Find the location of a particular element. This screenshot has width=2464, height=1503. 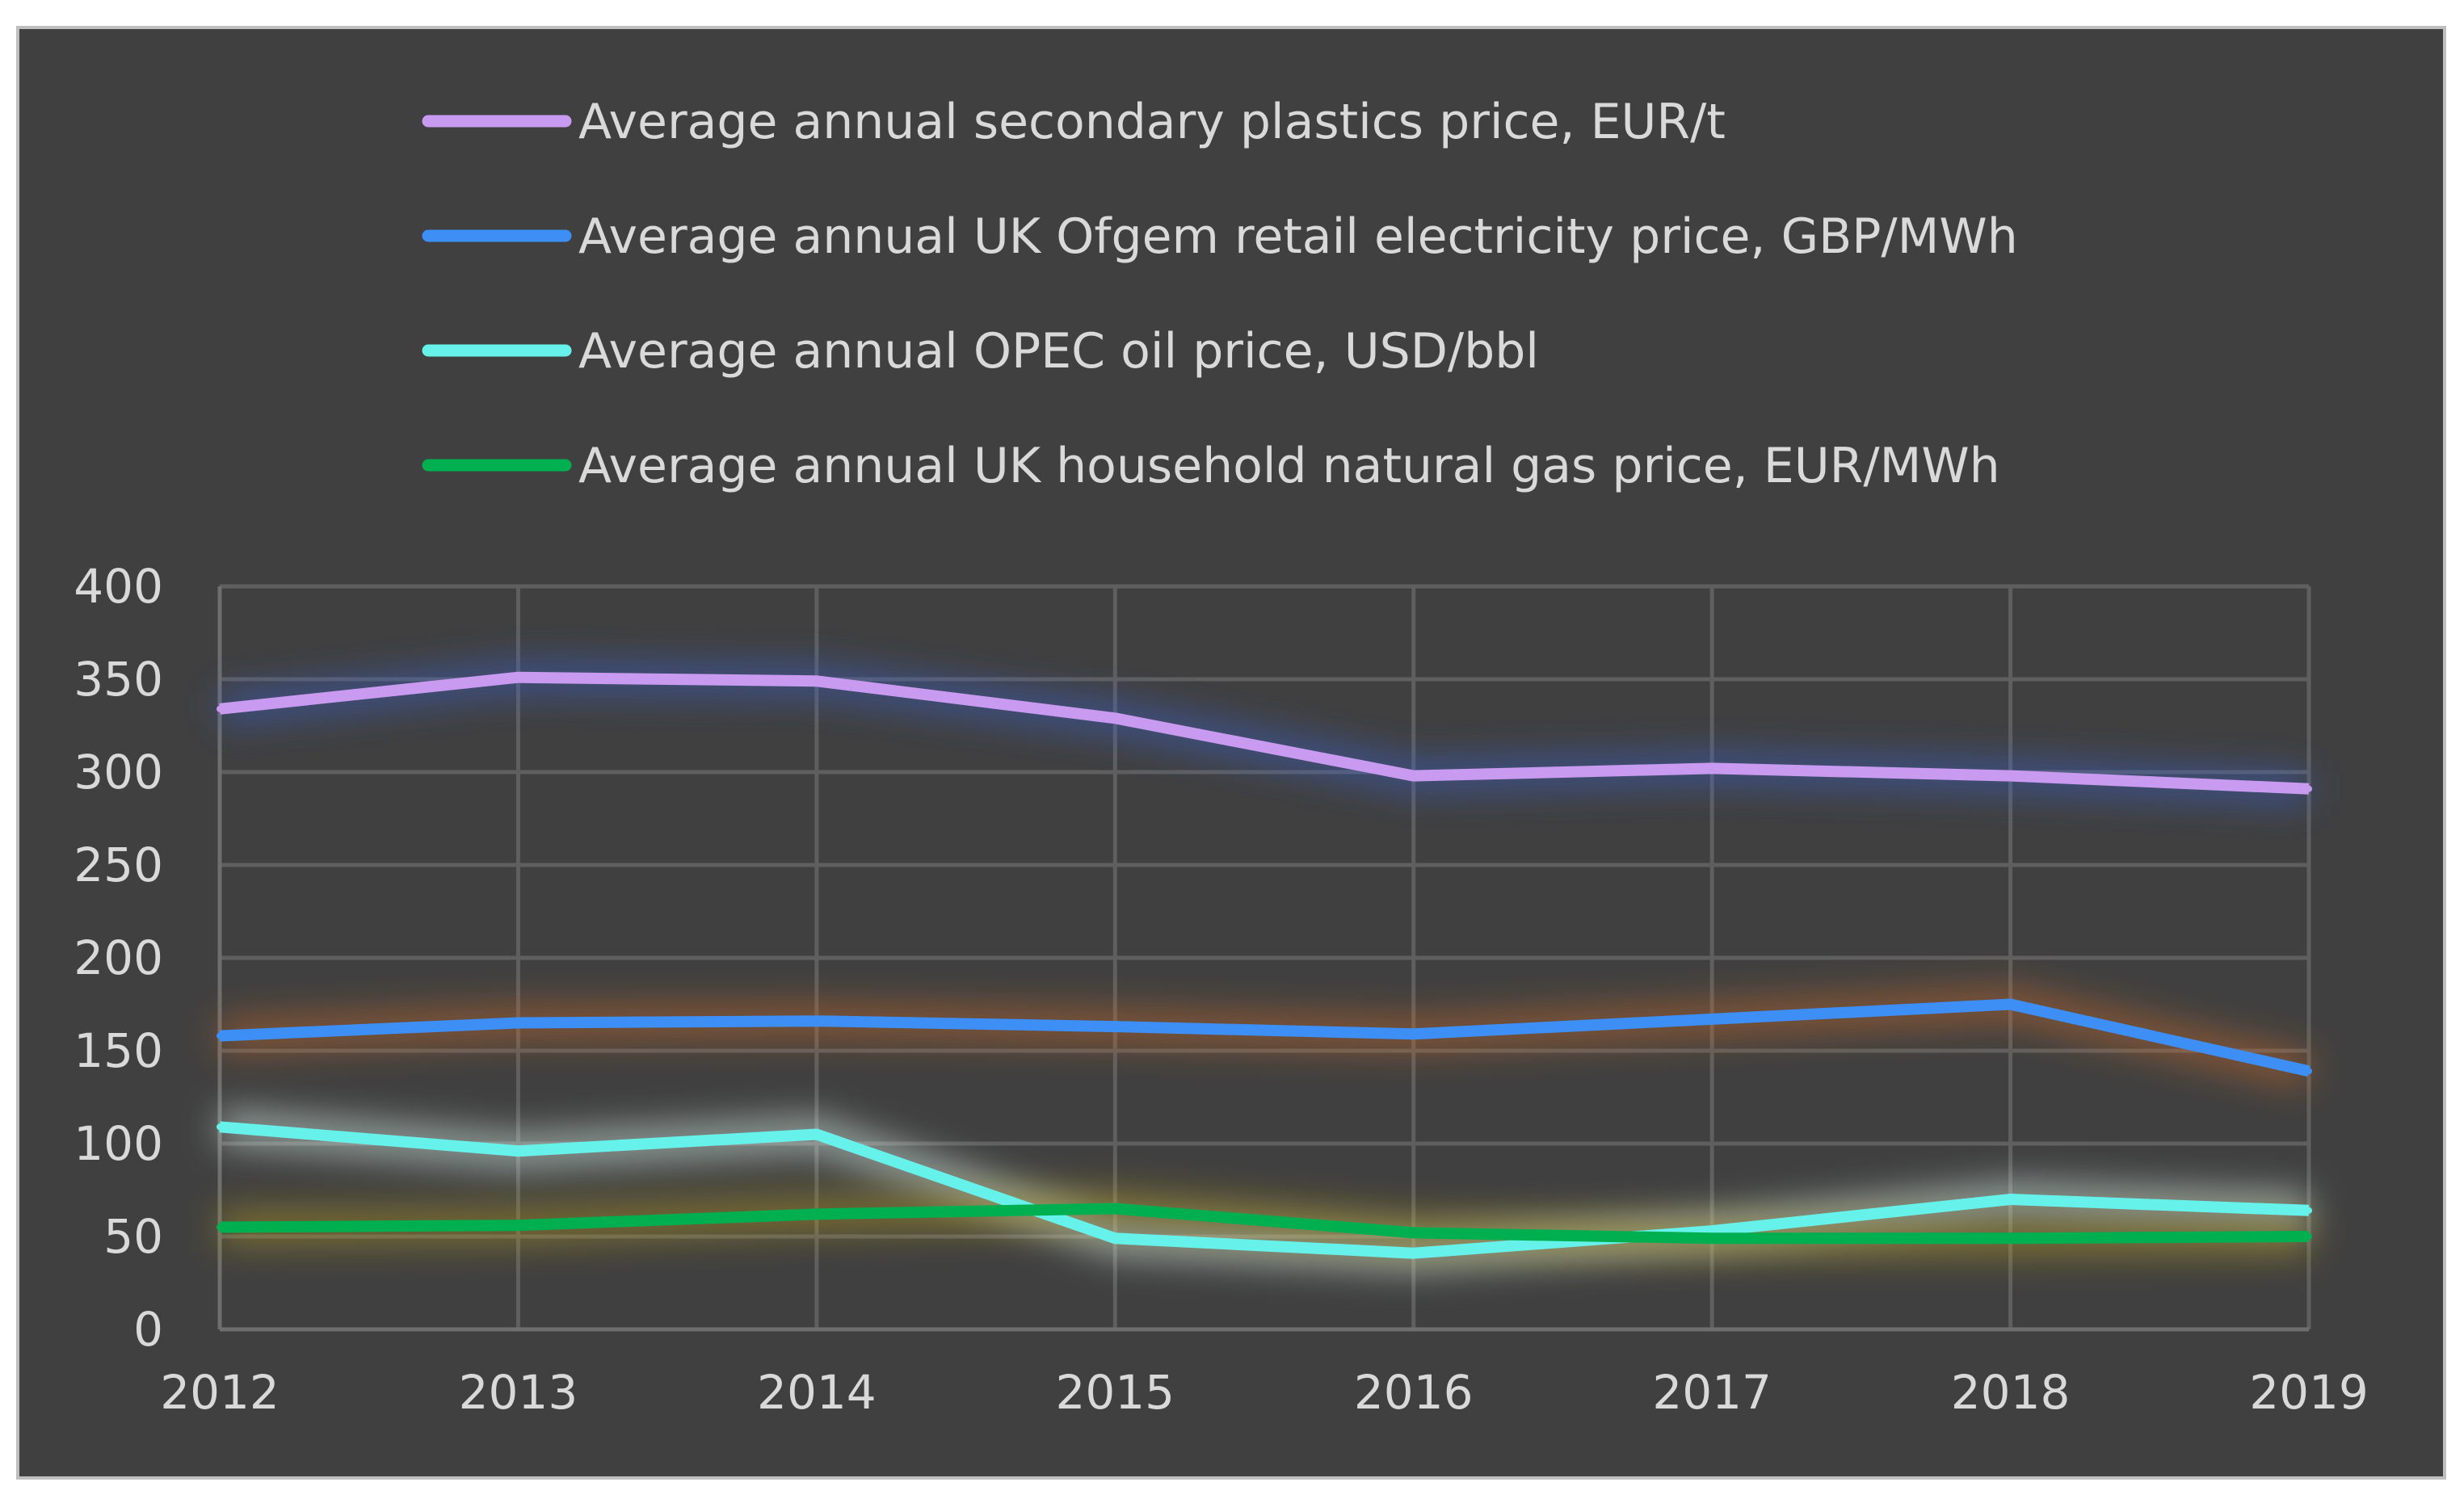

y-tick-label: 350 is located at coordinates (118, 679).